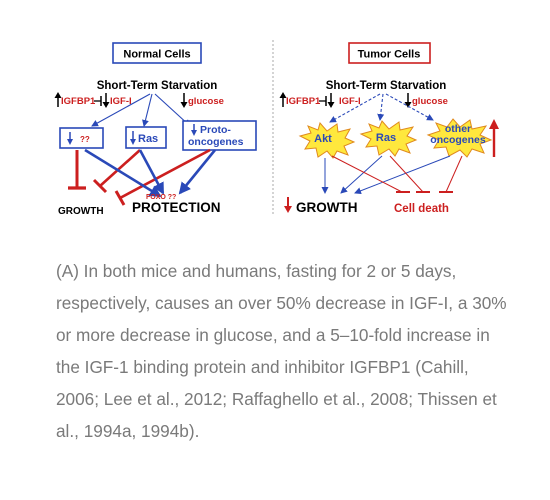  I want to click on normal-ras-down-arrow-icon, so click(133, 138).